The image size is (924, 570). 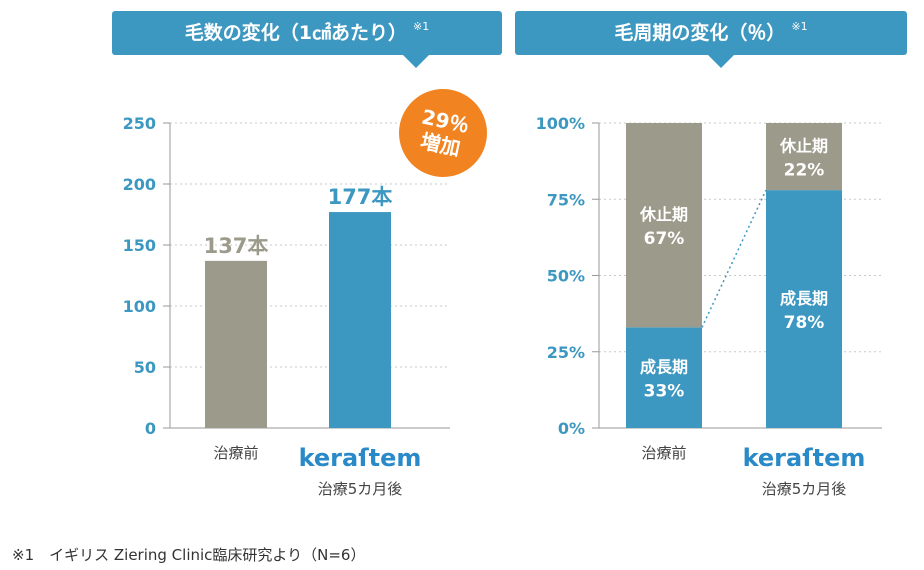 I want to click on chart2-y-tick-label: 25%, so click(x=566, y=352).